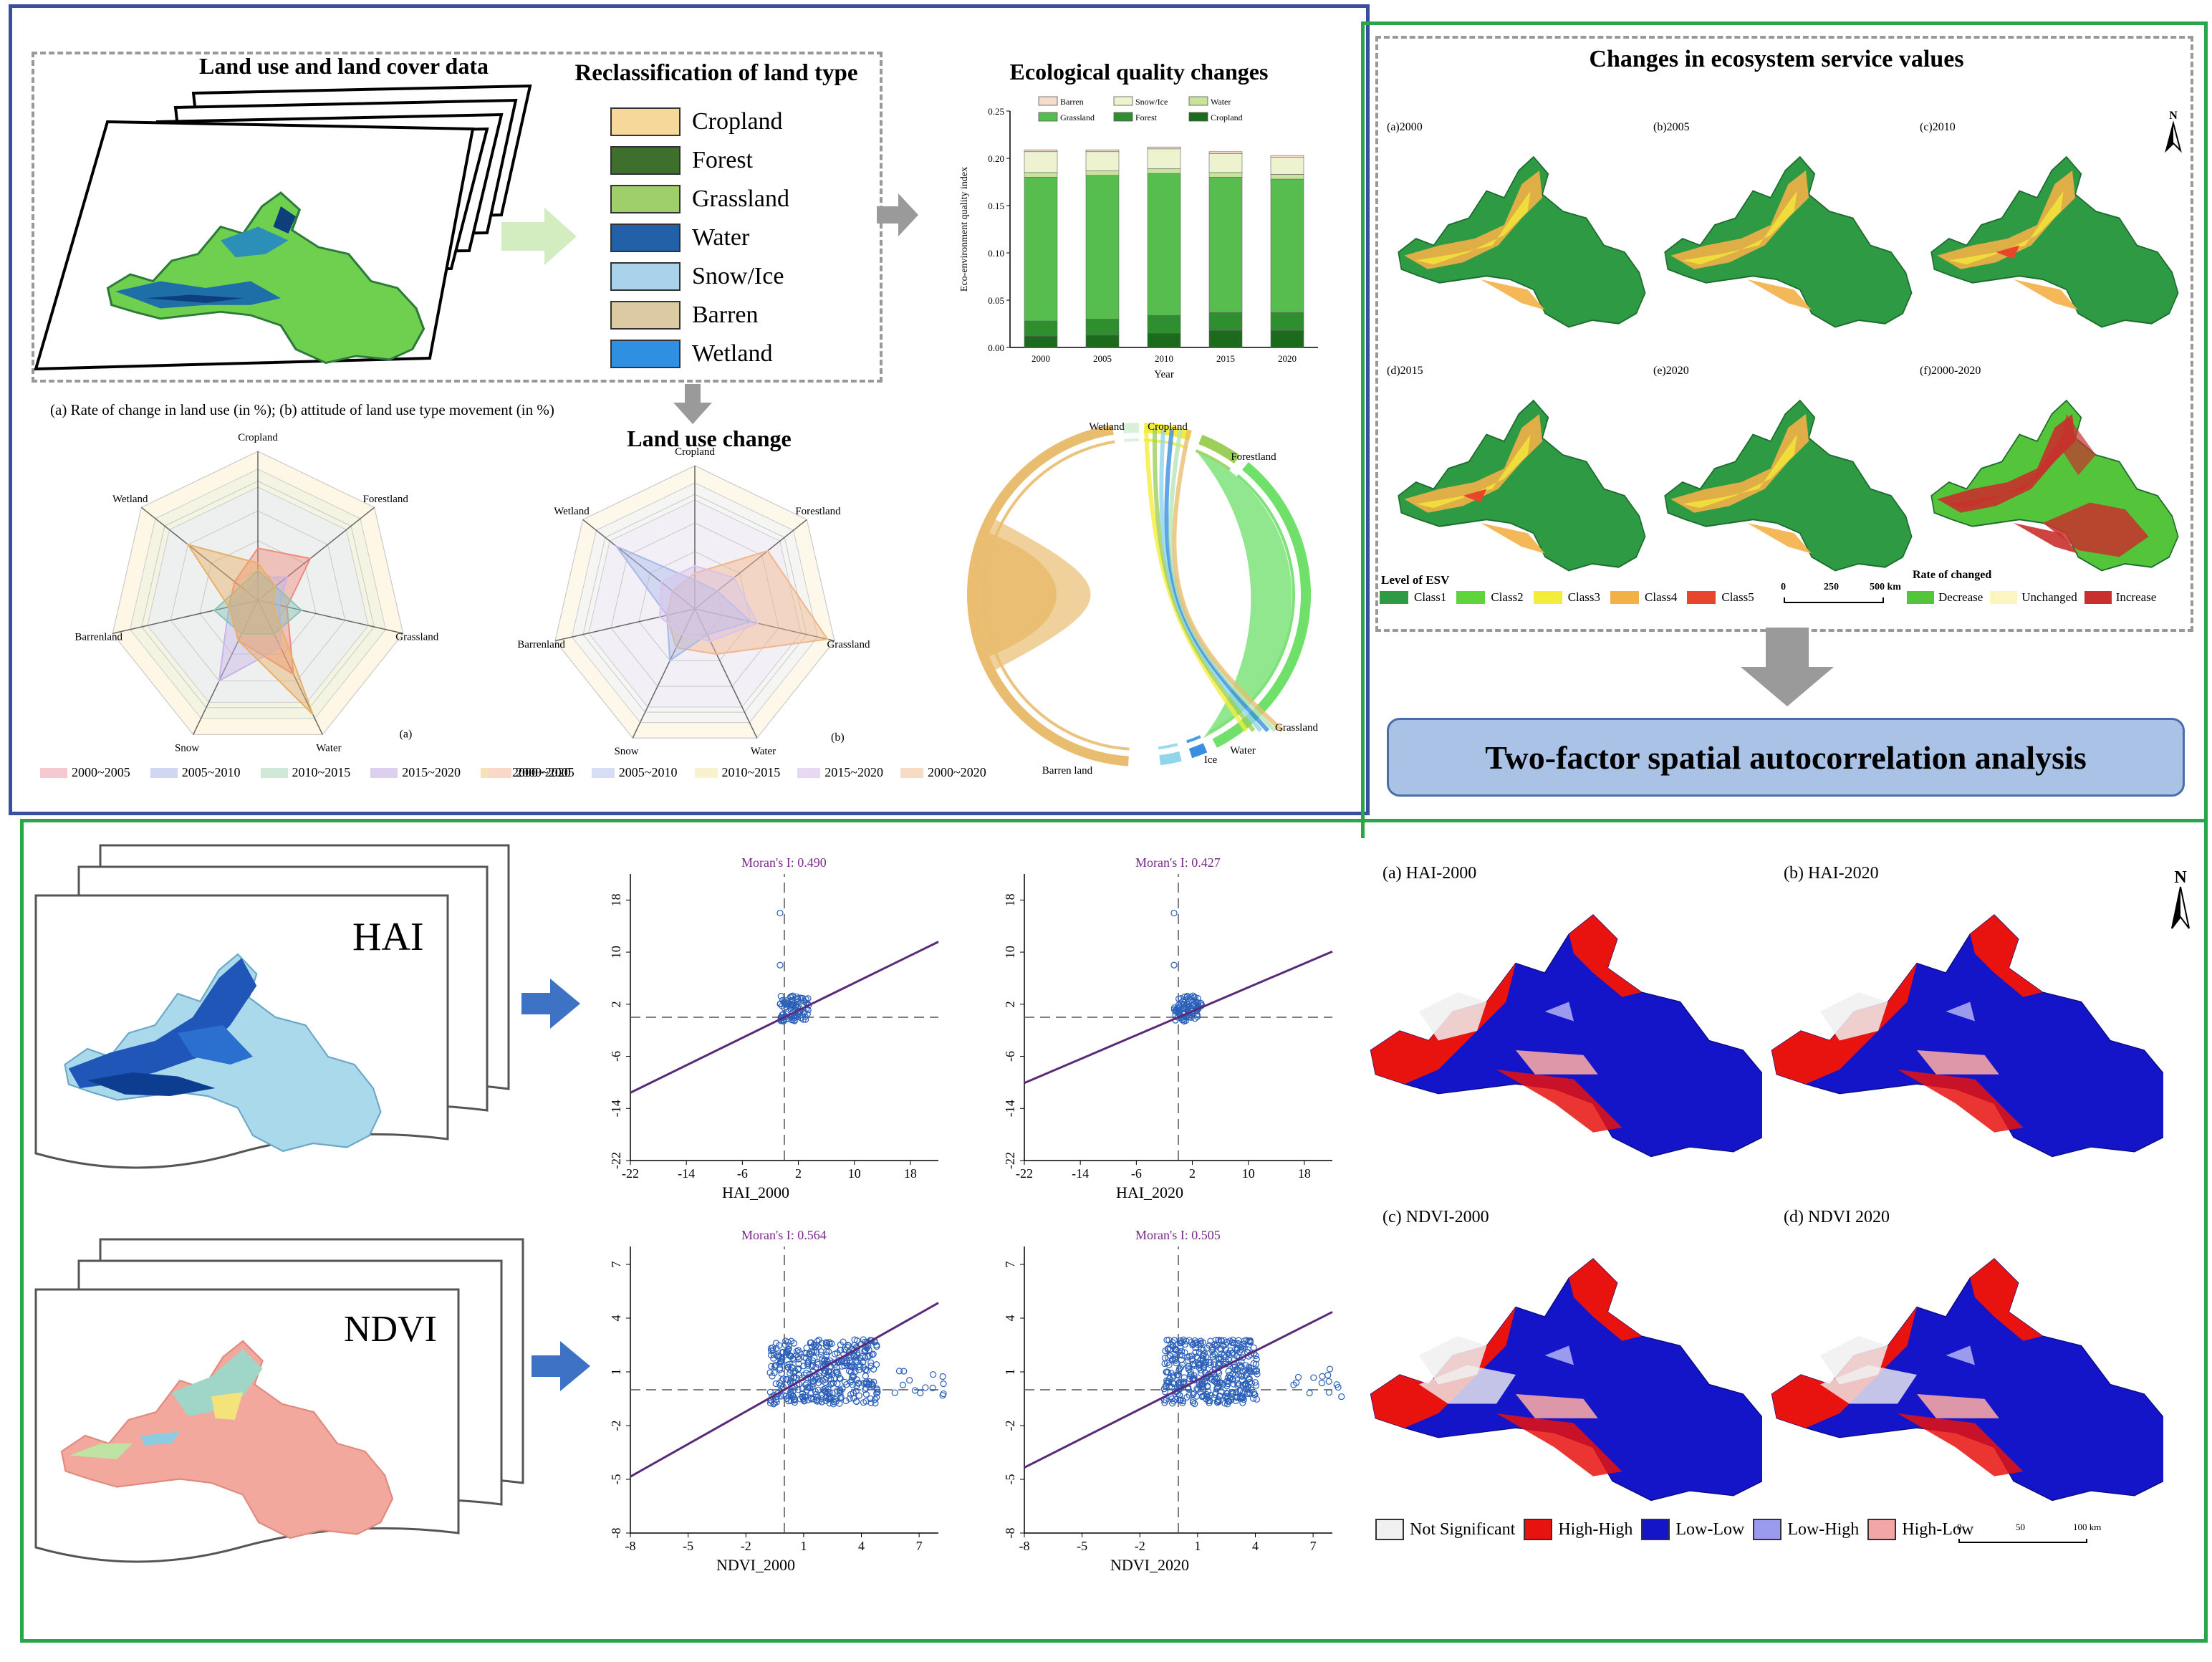  I want to click on region-base, so click(1967, 1036).